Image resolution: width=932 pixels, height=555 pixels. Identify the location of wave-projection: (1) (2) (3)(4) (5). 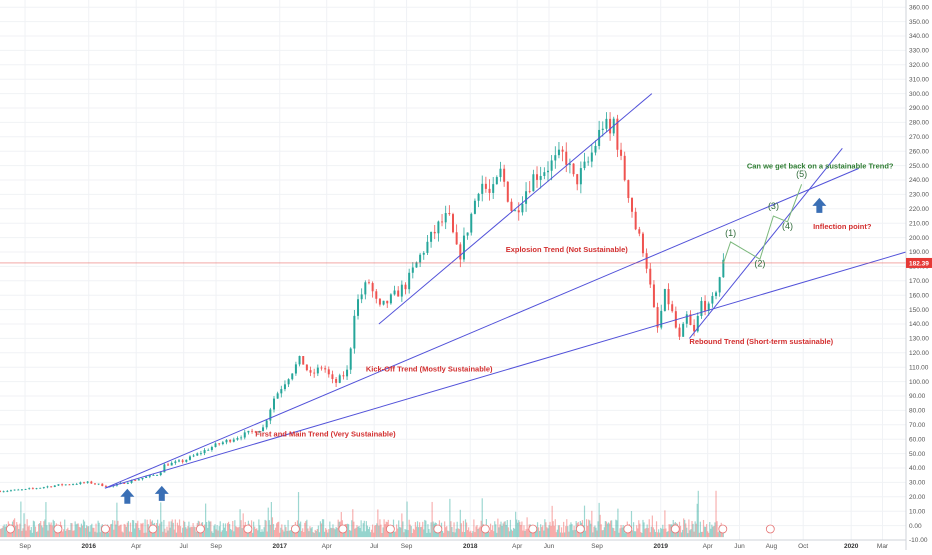
(764, 218).